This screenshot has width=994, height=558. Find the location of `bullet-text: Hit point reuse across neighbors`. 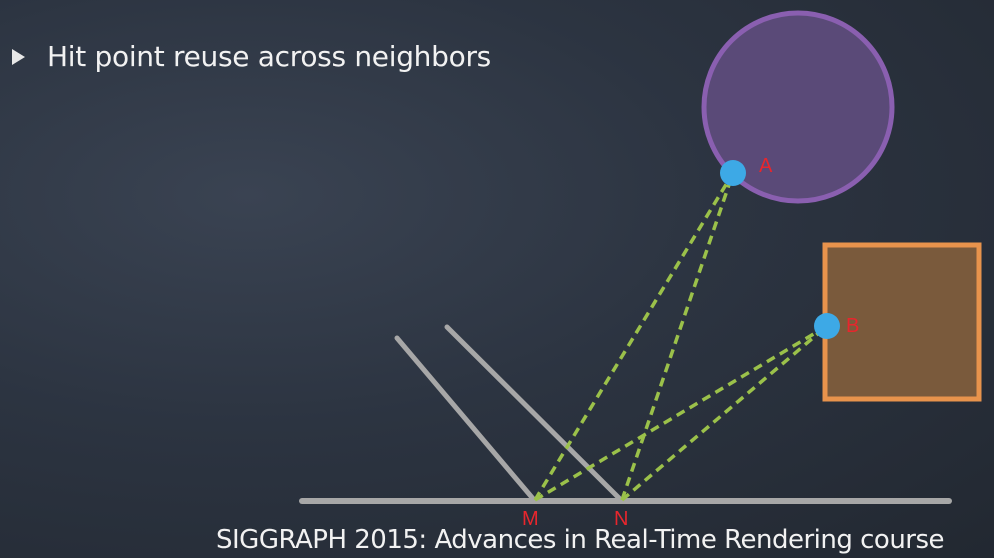

bullet-text: Hit point reuse across neighbors is located at coordinates (269, 56).